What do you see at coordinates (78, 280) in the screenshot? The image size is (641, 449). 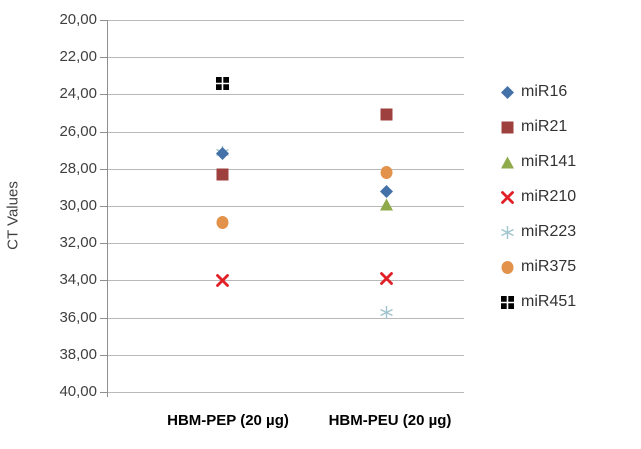 I see `y-tick-label: 34,00` at bounding box center [78, 280].